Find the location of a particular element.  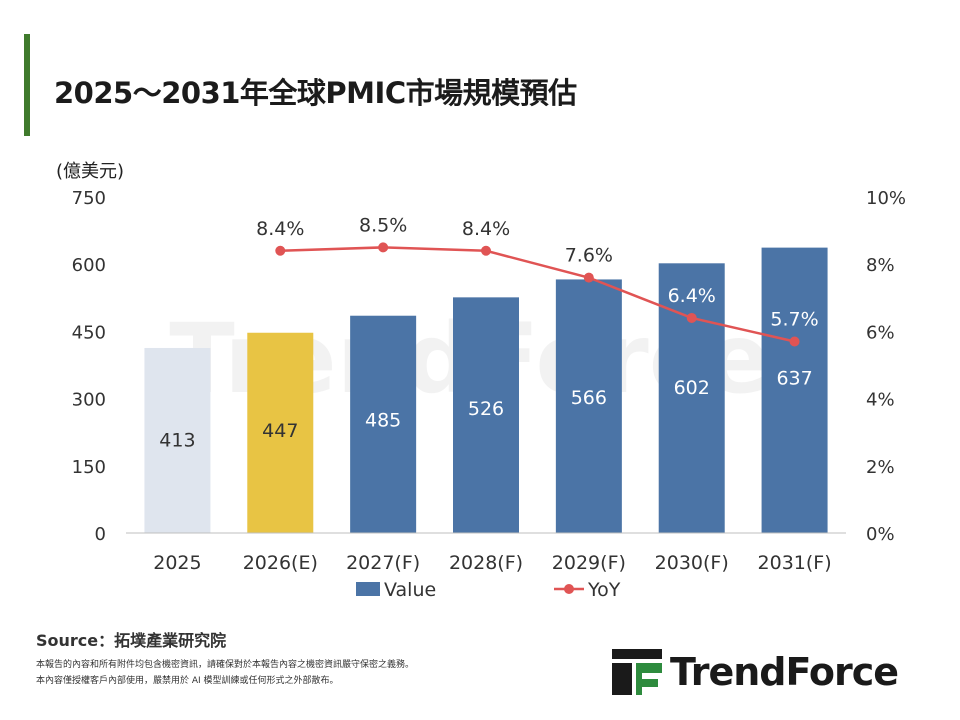

bar-2029(F) is located at coordinates (588, 406).